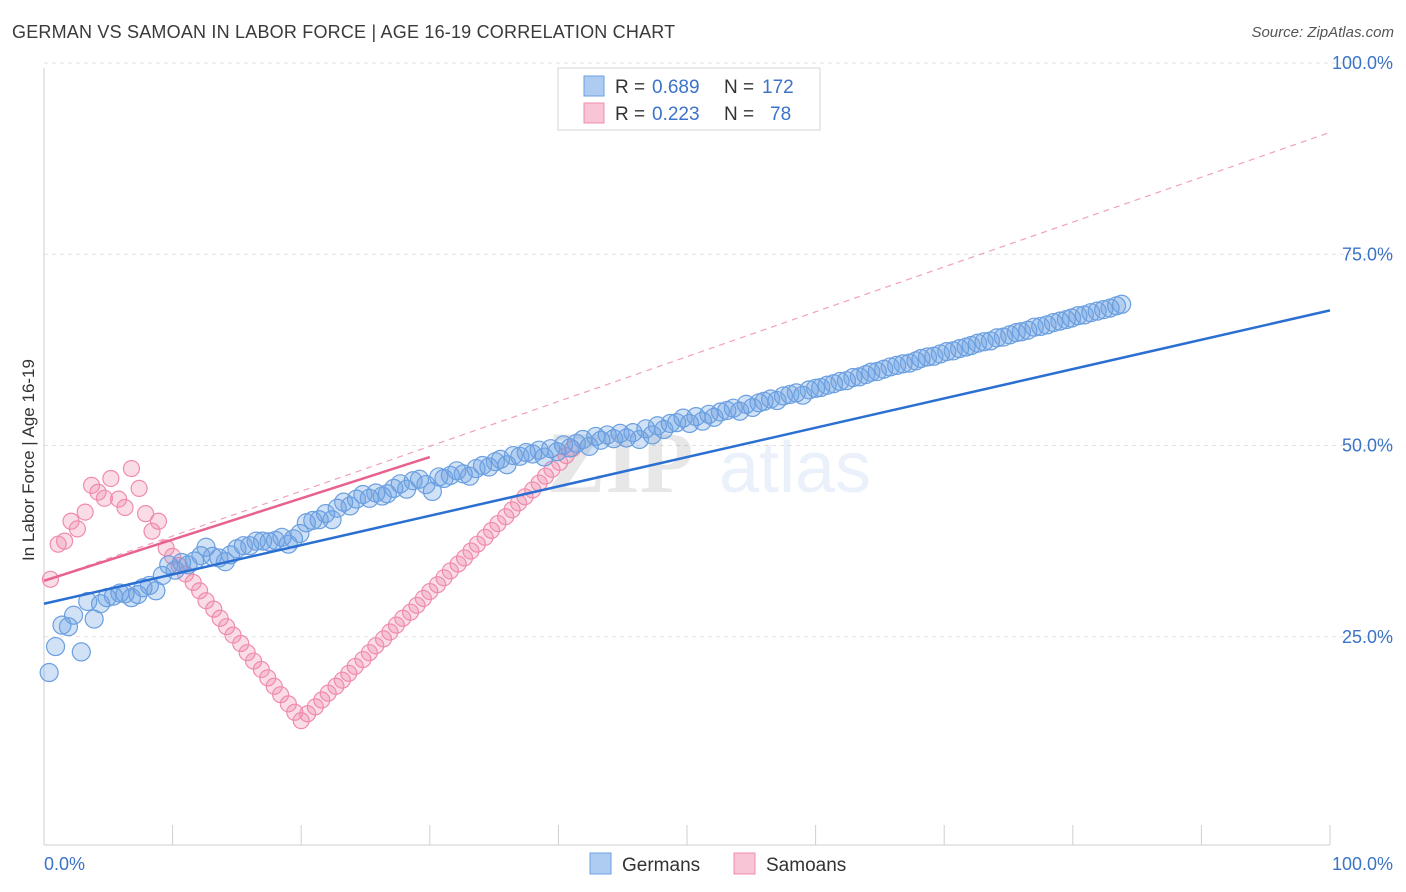 The image size is (1406, 892). What do you see at coordinates (795, 468) in the screenshot?
I see `svg-text: atlas` at bounding box center [795, 468].